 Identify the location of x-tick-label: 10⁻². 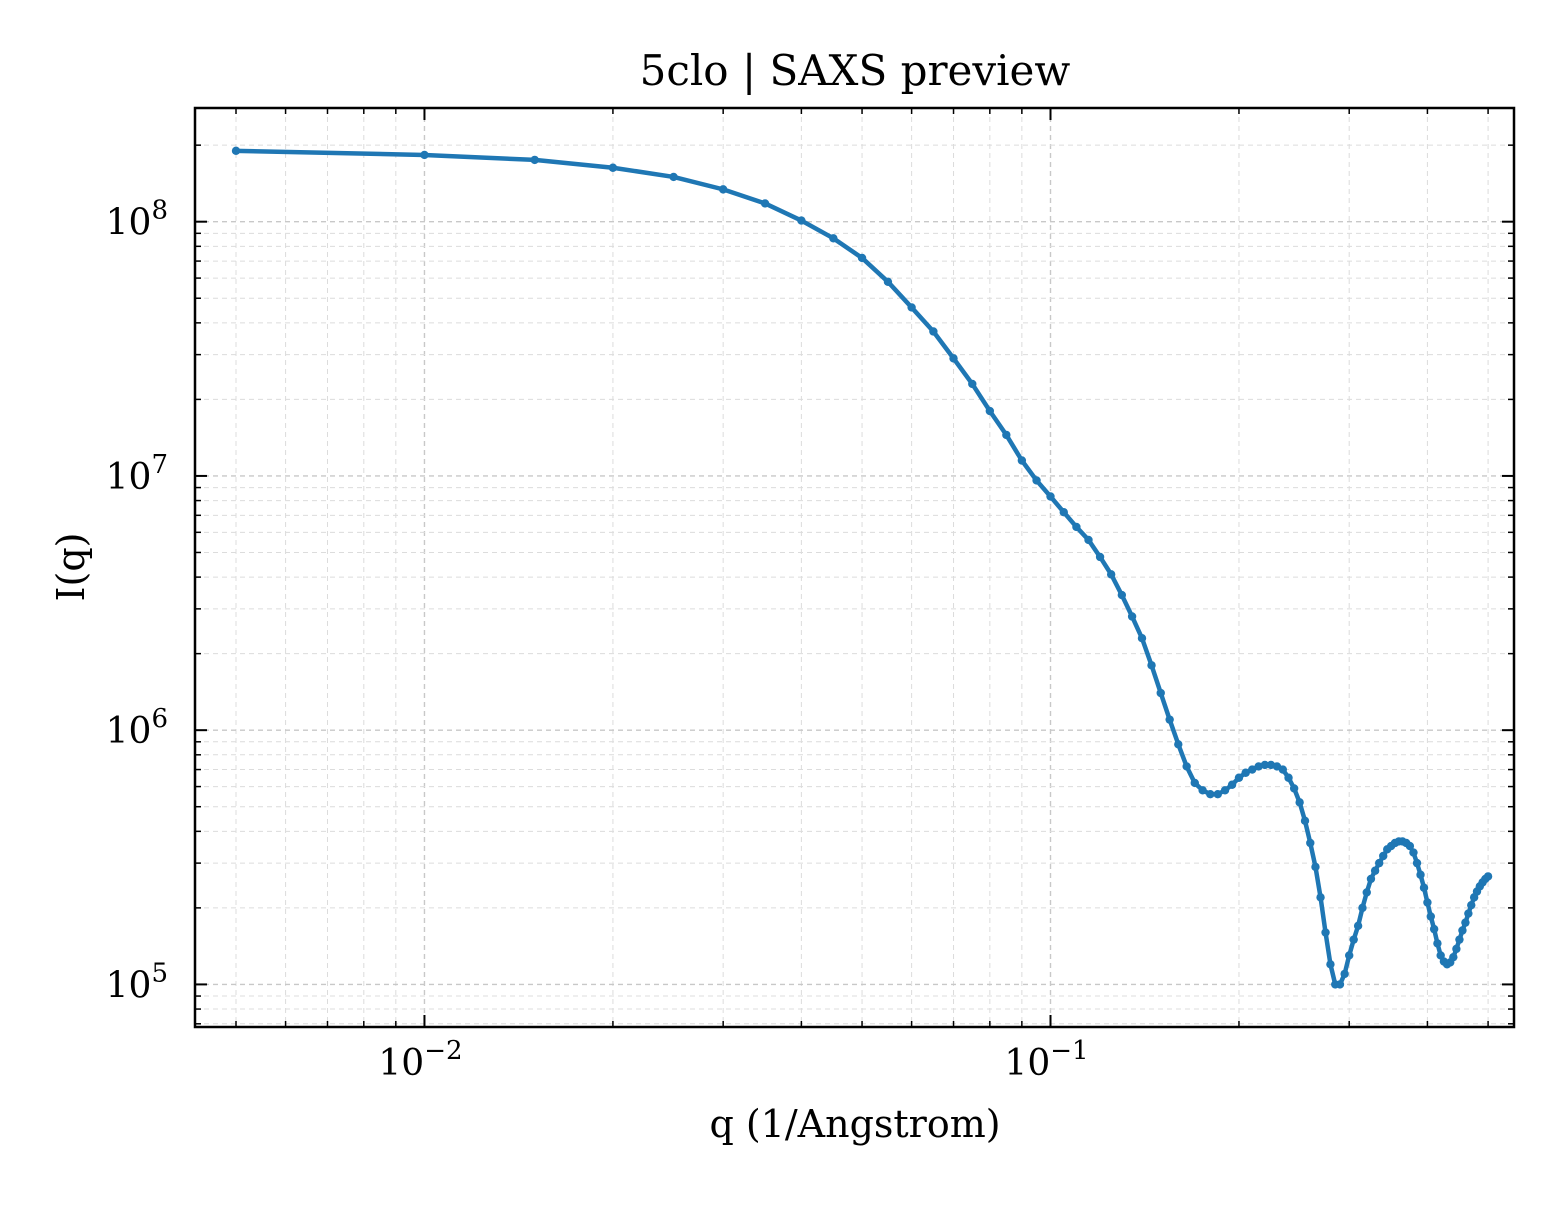
(420, 1060).